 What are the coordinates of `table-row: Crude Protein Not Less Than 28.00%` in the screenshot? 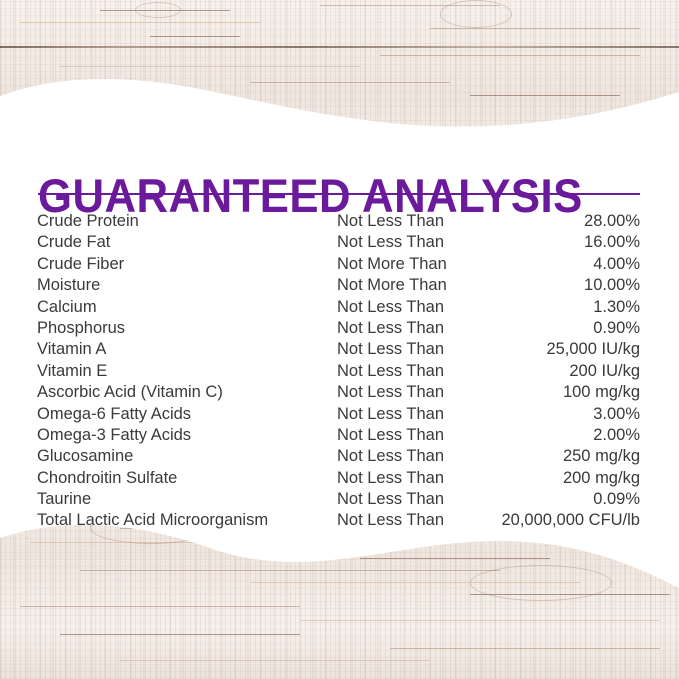 It's located at (339, 221).